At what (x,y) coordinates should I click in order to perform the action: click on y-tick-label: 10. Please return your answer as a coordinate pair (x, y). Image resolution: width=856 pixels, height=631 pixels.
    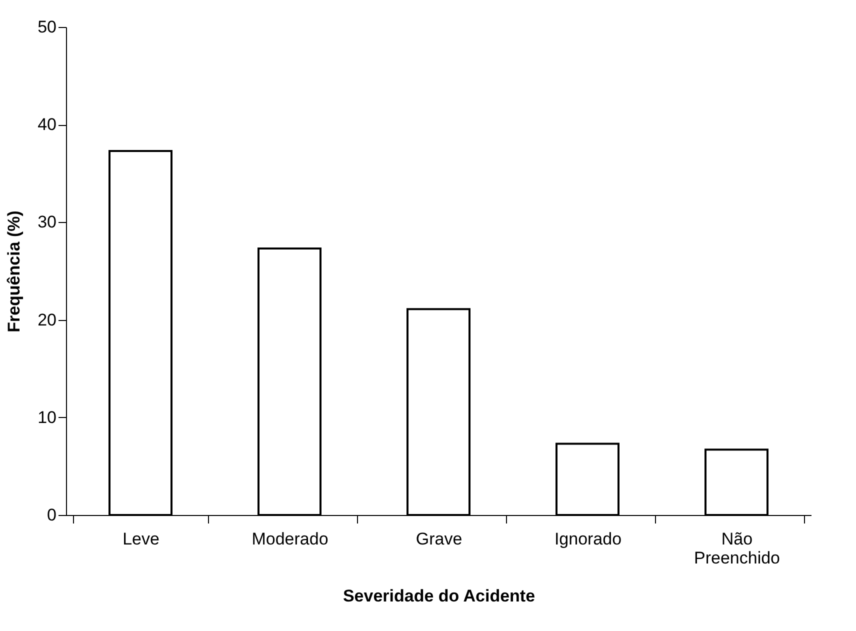
    Looking at the image, I should click on (47, 417).